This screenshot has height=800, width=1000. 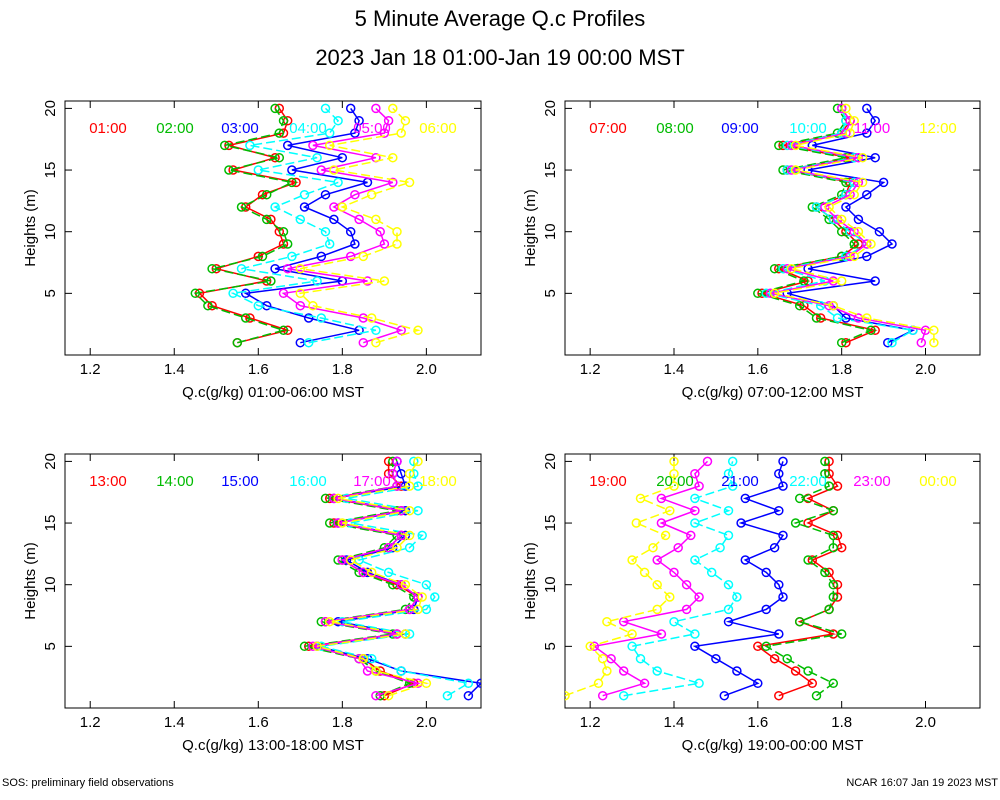 I want to click on legend-entry: 06:00, so click(x=438, y=128).